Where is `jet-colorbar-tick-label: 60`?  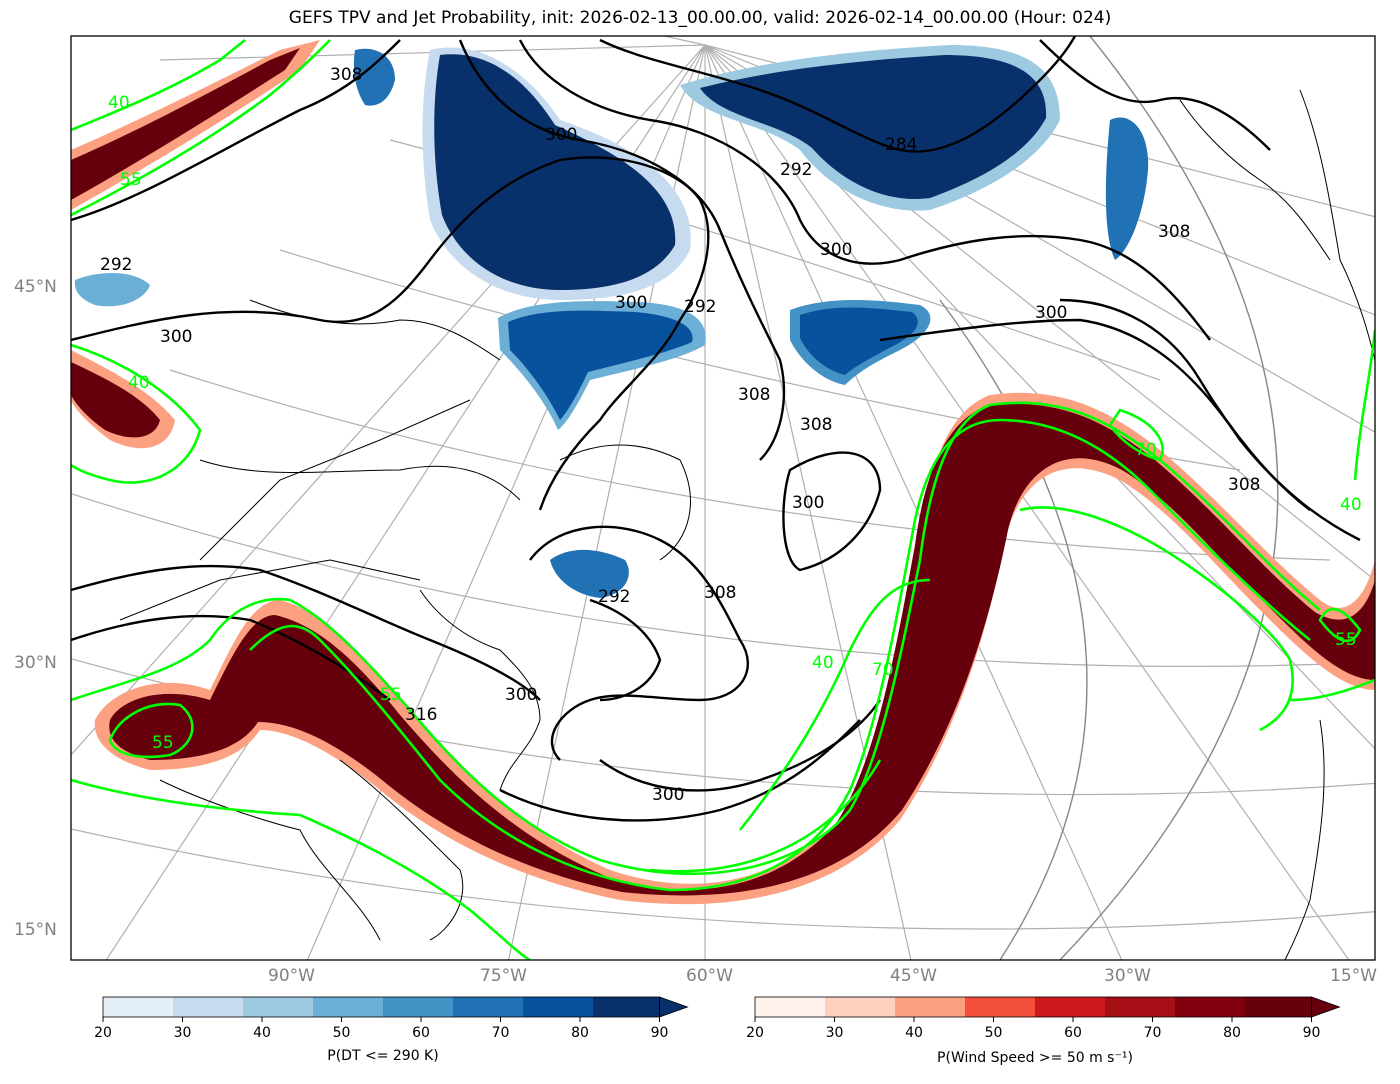 jet-colorbar-tick-label: 60 is located at coordinates (1073, 1033).